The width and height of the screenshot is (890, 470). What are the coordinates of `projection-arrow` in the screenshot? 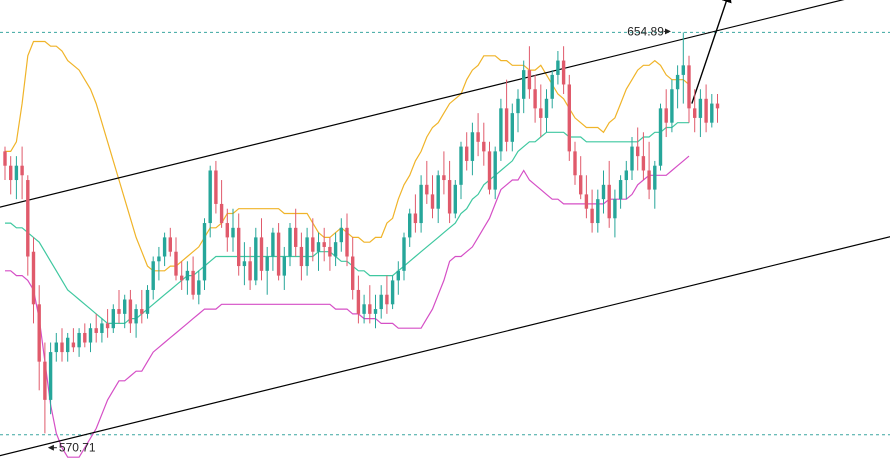 It's located at (711, 52).